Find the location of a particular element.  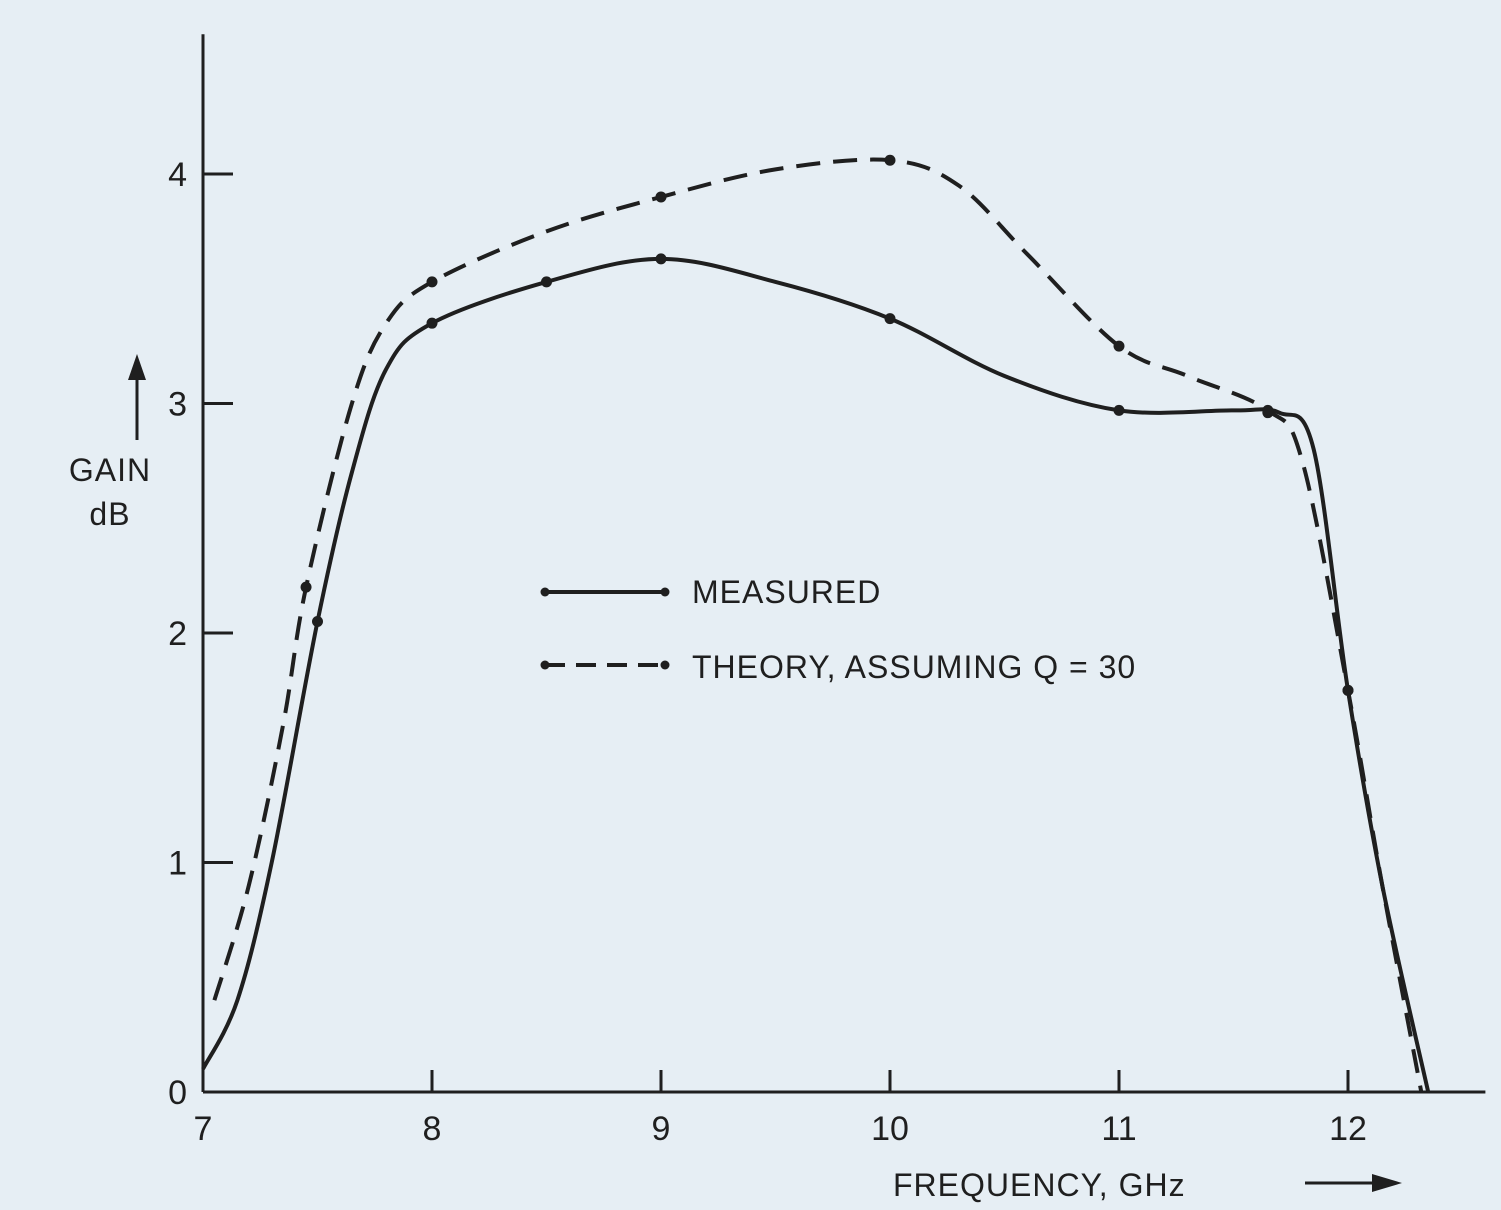

x-tick-label: 11 is located at coordinates (1118, 1129).